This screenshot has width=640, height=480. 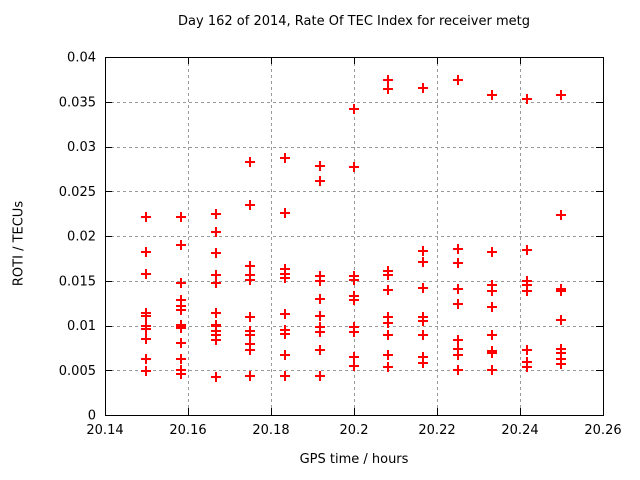 I want to click on y-tick-label: 0.035, so click(x=77, y=102).